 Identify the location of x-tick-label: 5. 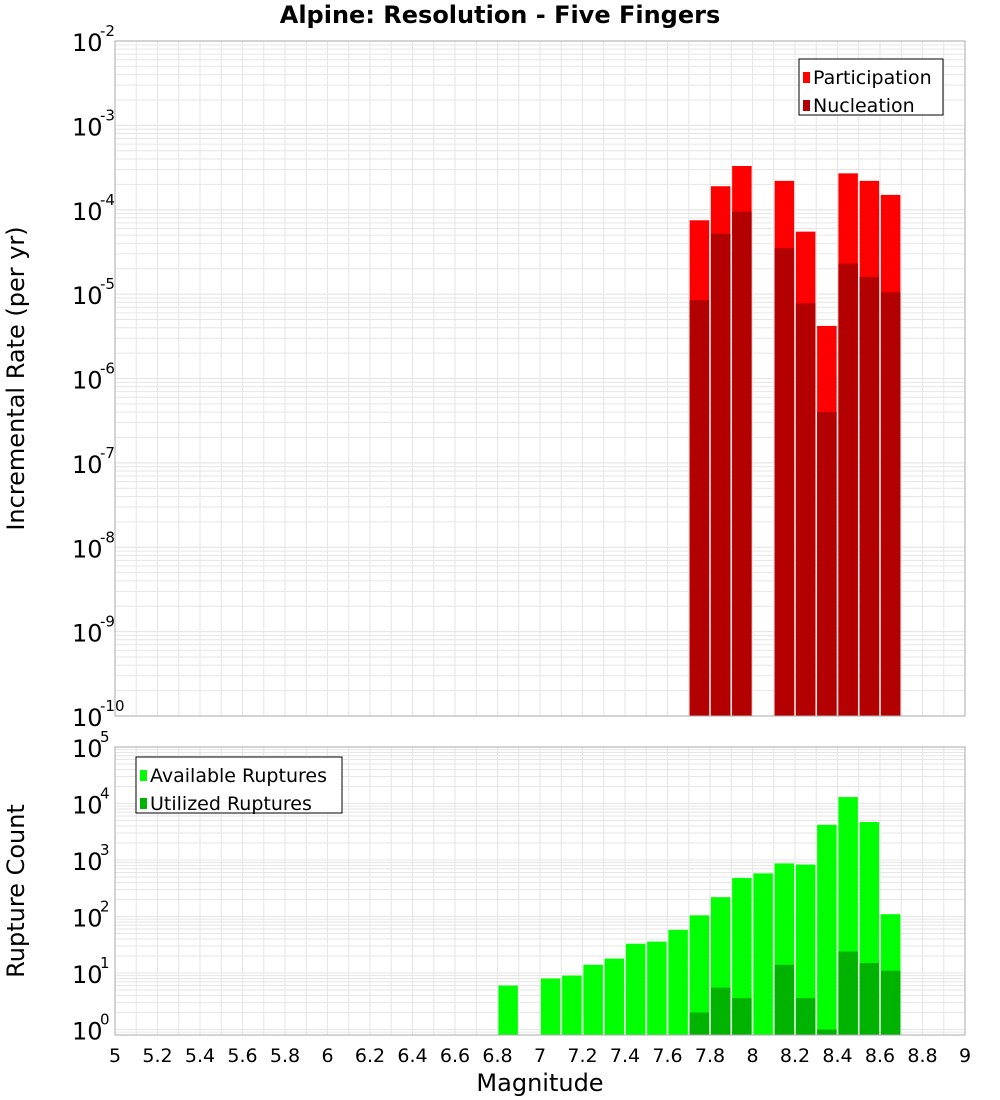
(115, 1056).